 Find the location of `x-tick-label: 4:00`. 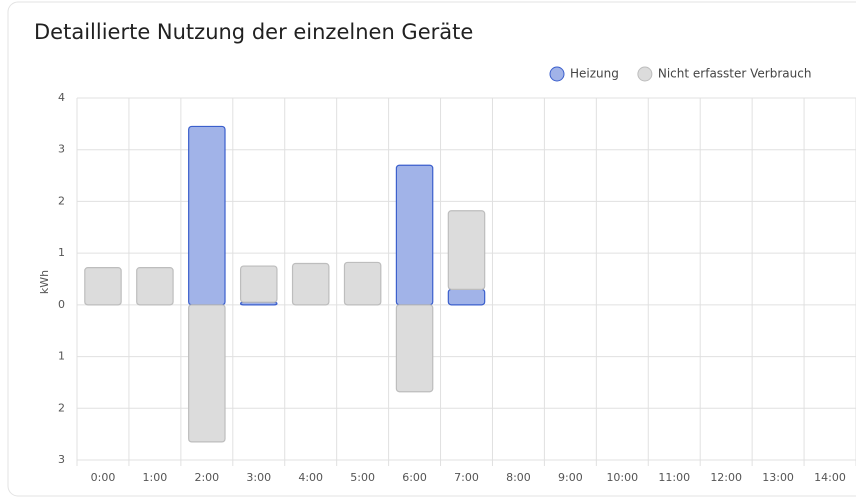

x-tick-label: 4:00 is located at coordinates (310, 477).